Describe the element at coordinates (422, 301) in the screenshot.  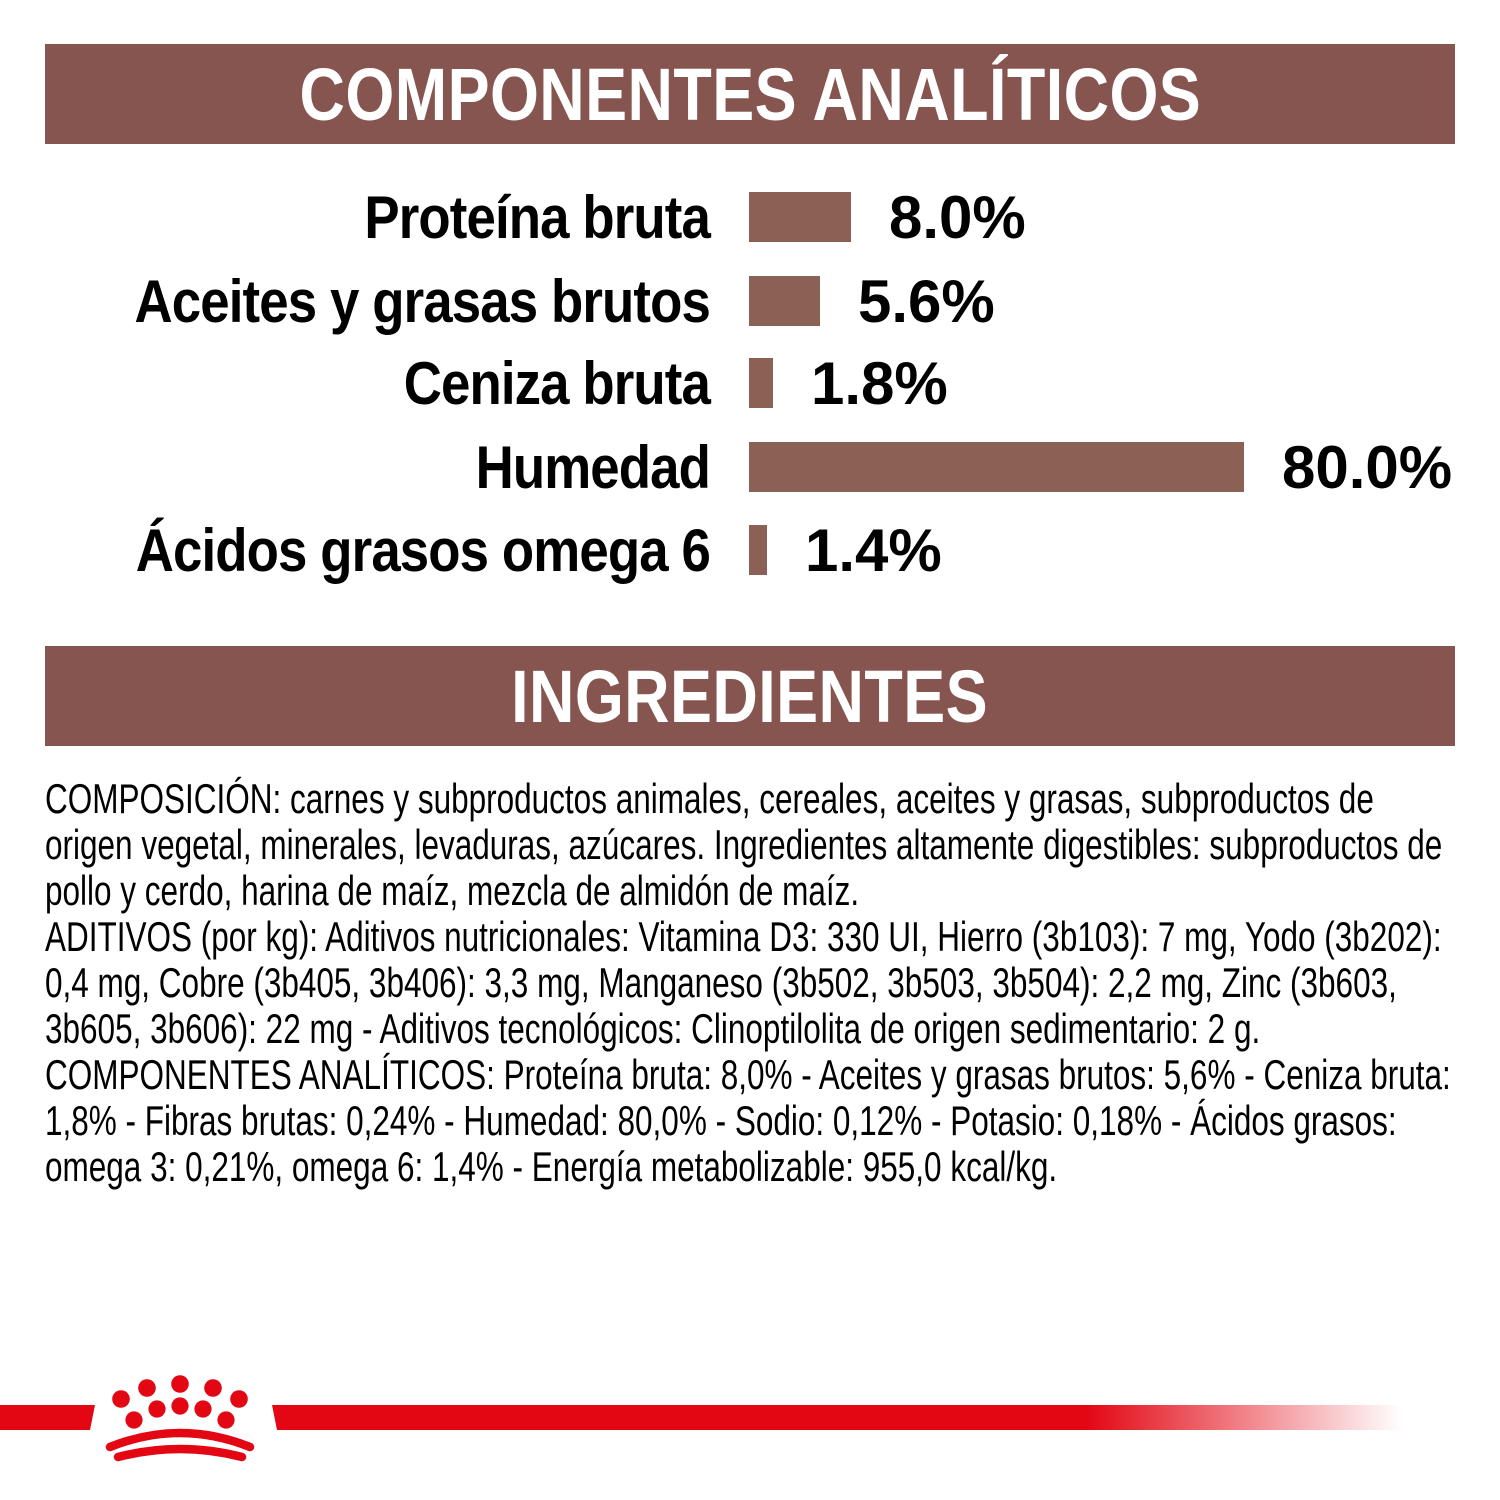
I see `chart-label: Aceites y grasas brutos` at that location.